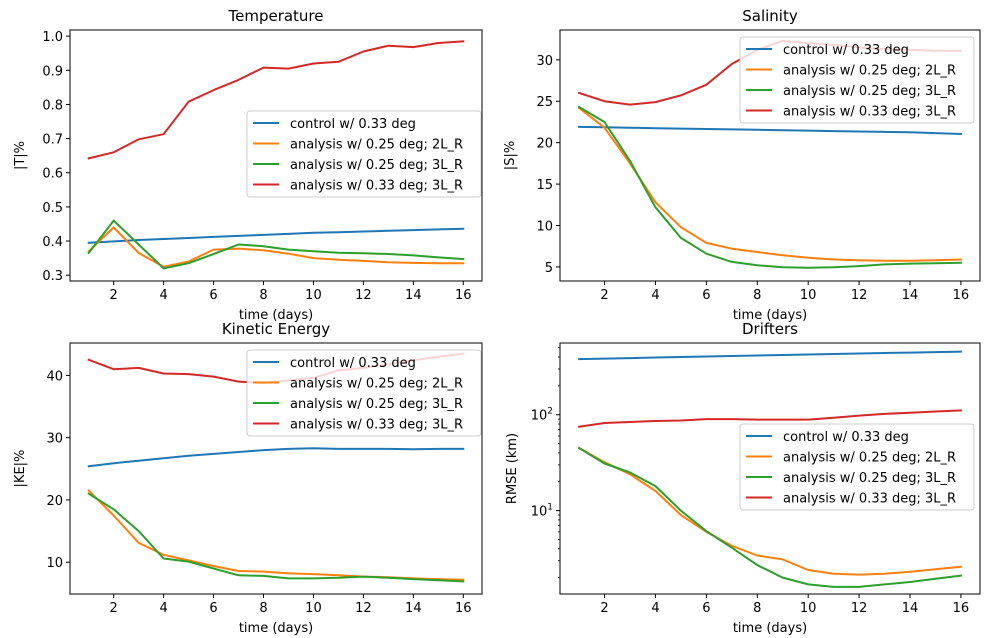 This screenshot has height=638, width=1000. Describe the element at coordinates (544, 102) in the screenshot. I see `y-tick-label: 25` at that location.